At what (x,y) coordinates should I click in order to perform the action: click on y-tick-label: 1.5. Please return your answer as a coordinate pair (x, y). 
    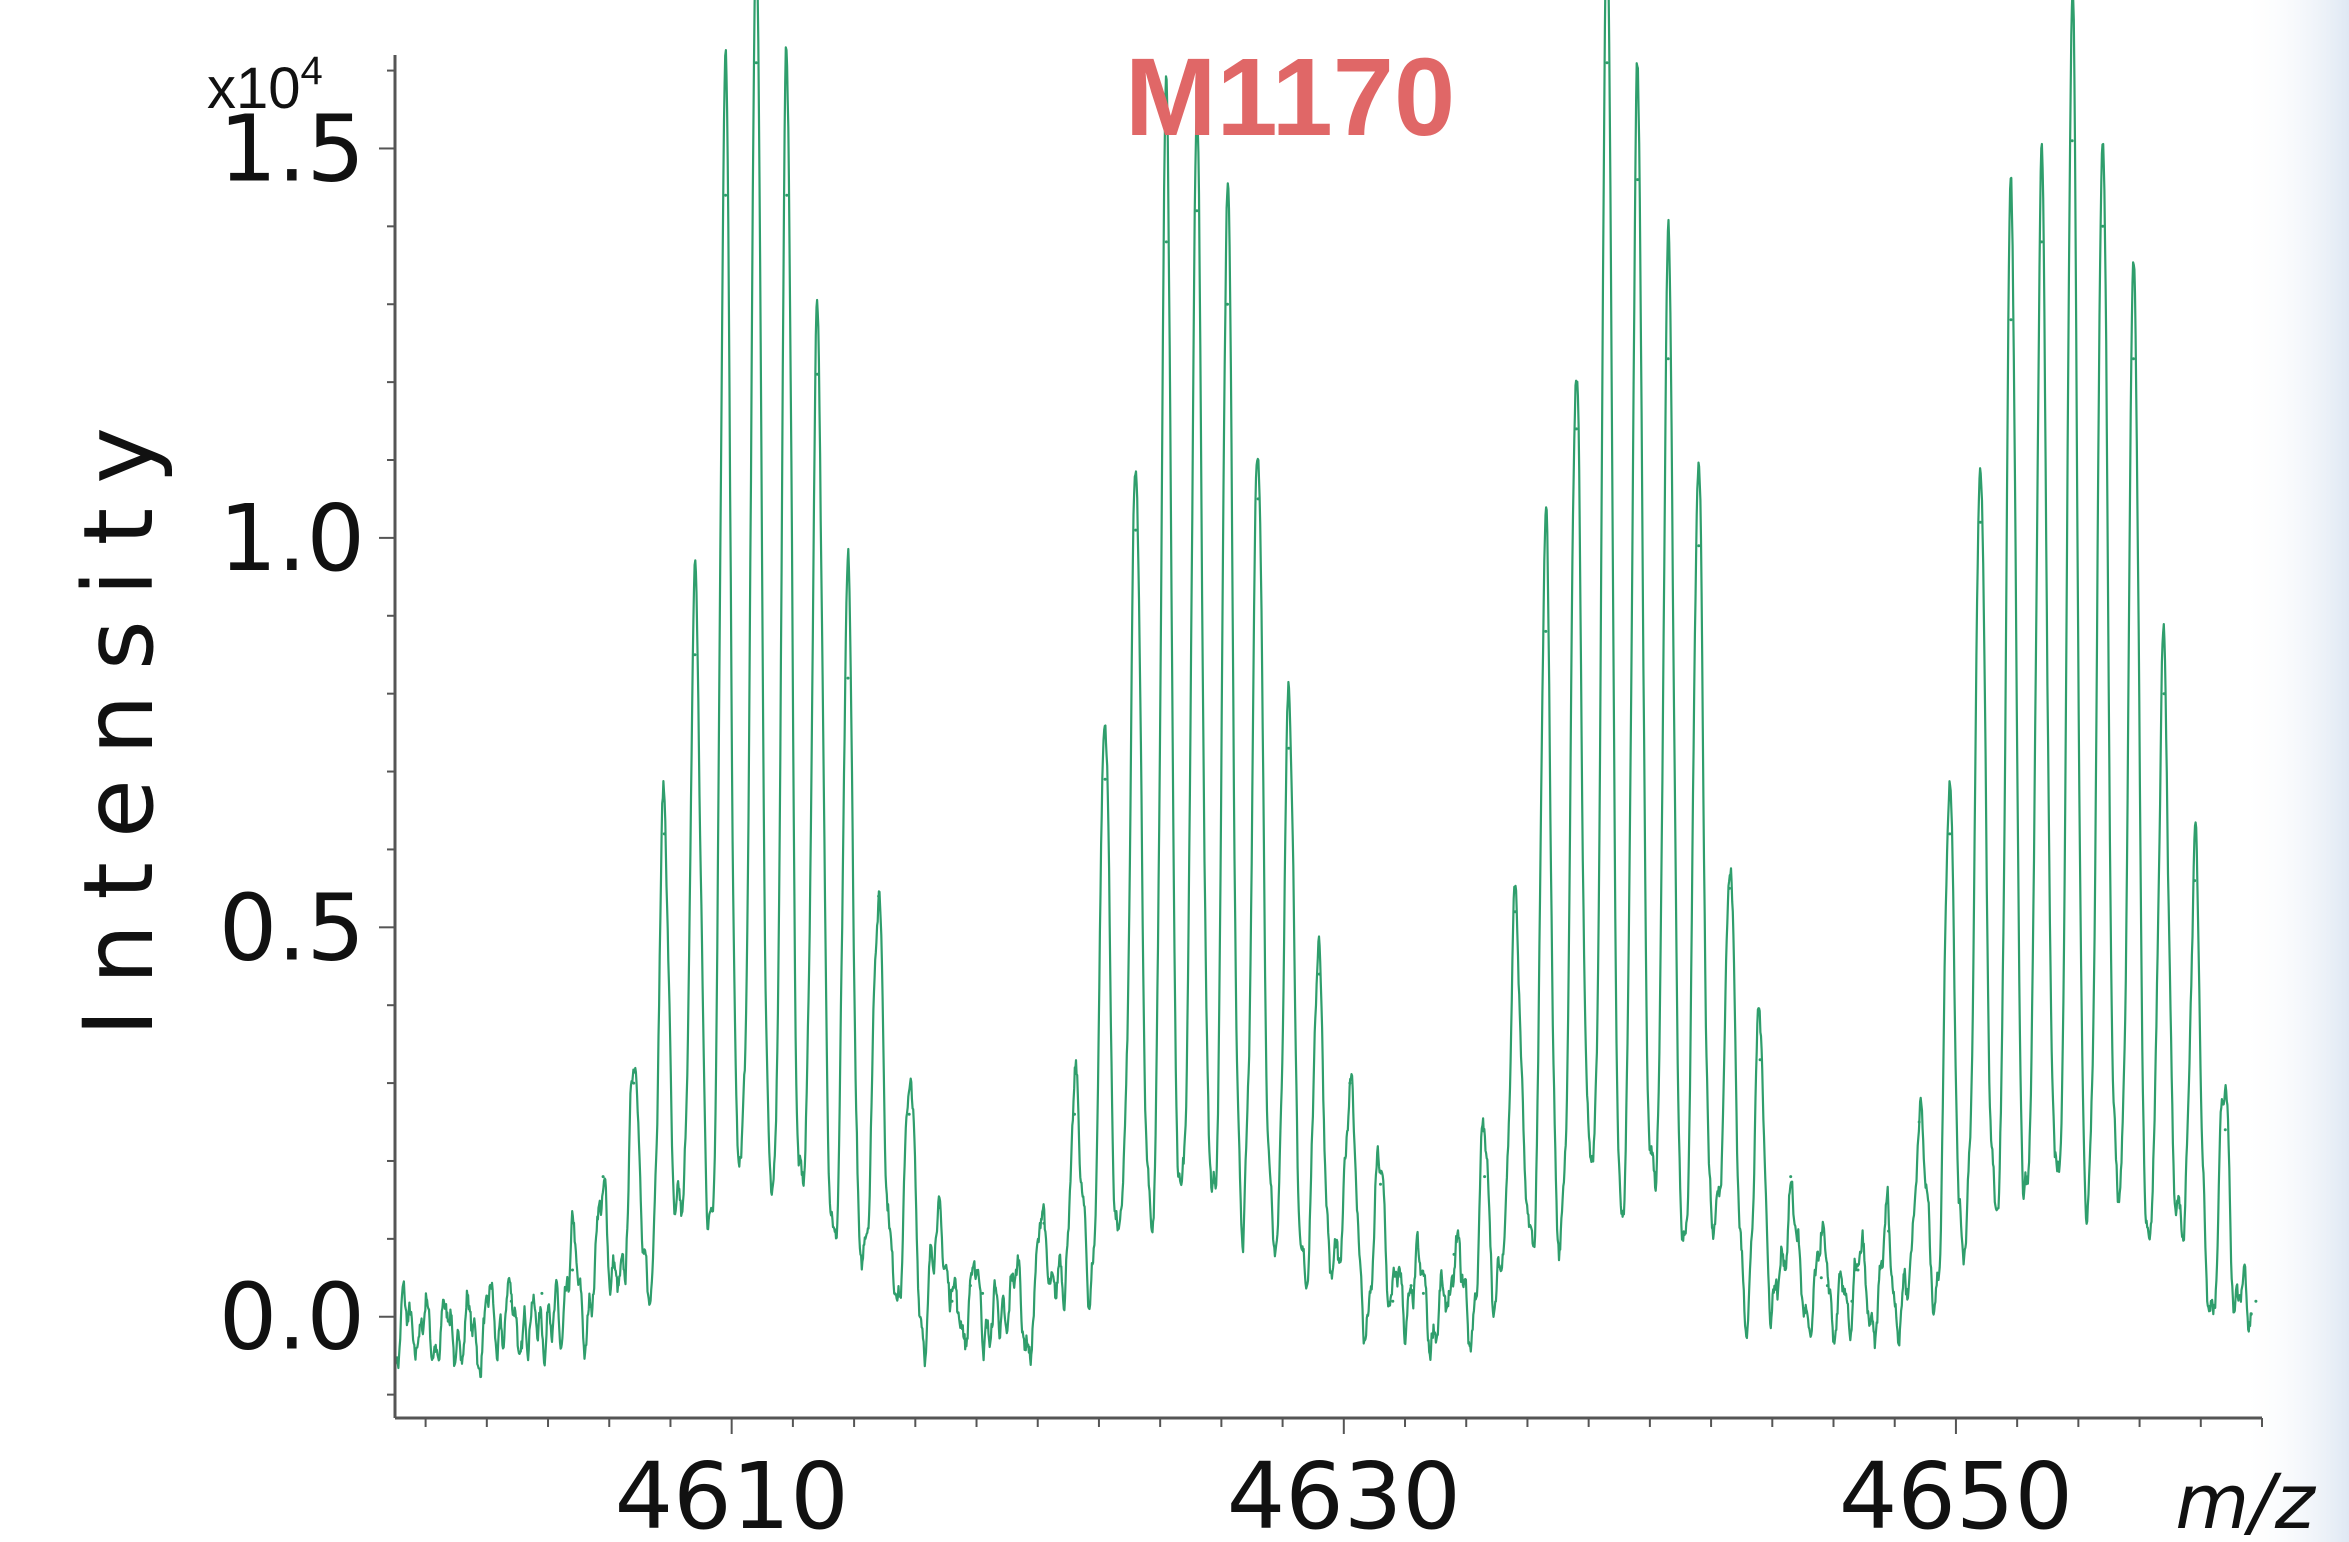
    Looking at the image, I should click on (292, 148).